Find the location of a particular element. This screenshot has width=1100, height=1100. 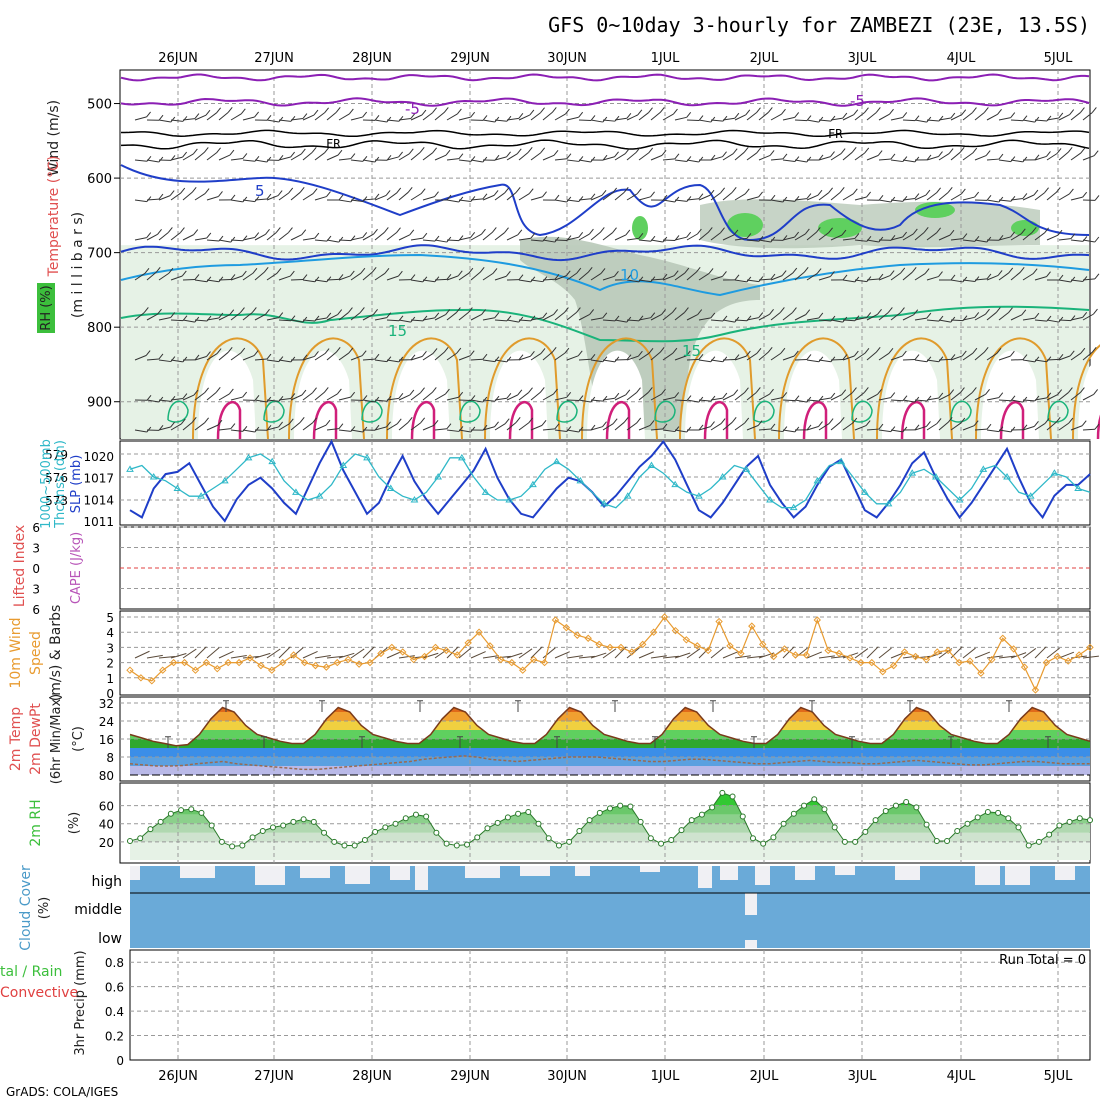

contour-label-5: 5 is located at coordinates (260, 191).